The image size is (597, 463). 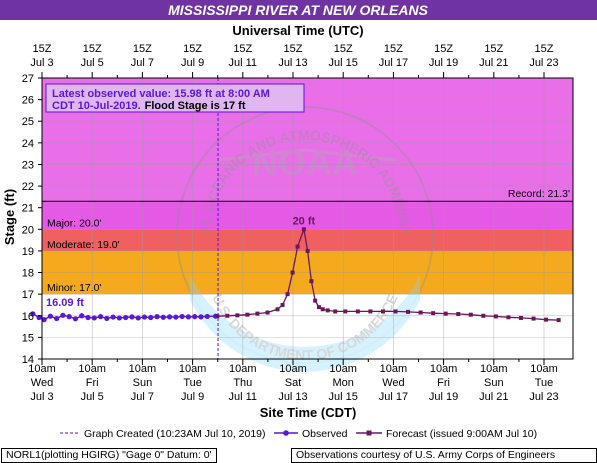 What do you see at coordinates (41, 63) in the screenshot?
I see `top-tick-date: Jul 3` at bounding box center [41, 63].